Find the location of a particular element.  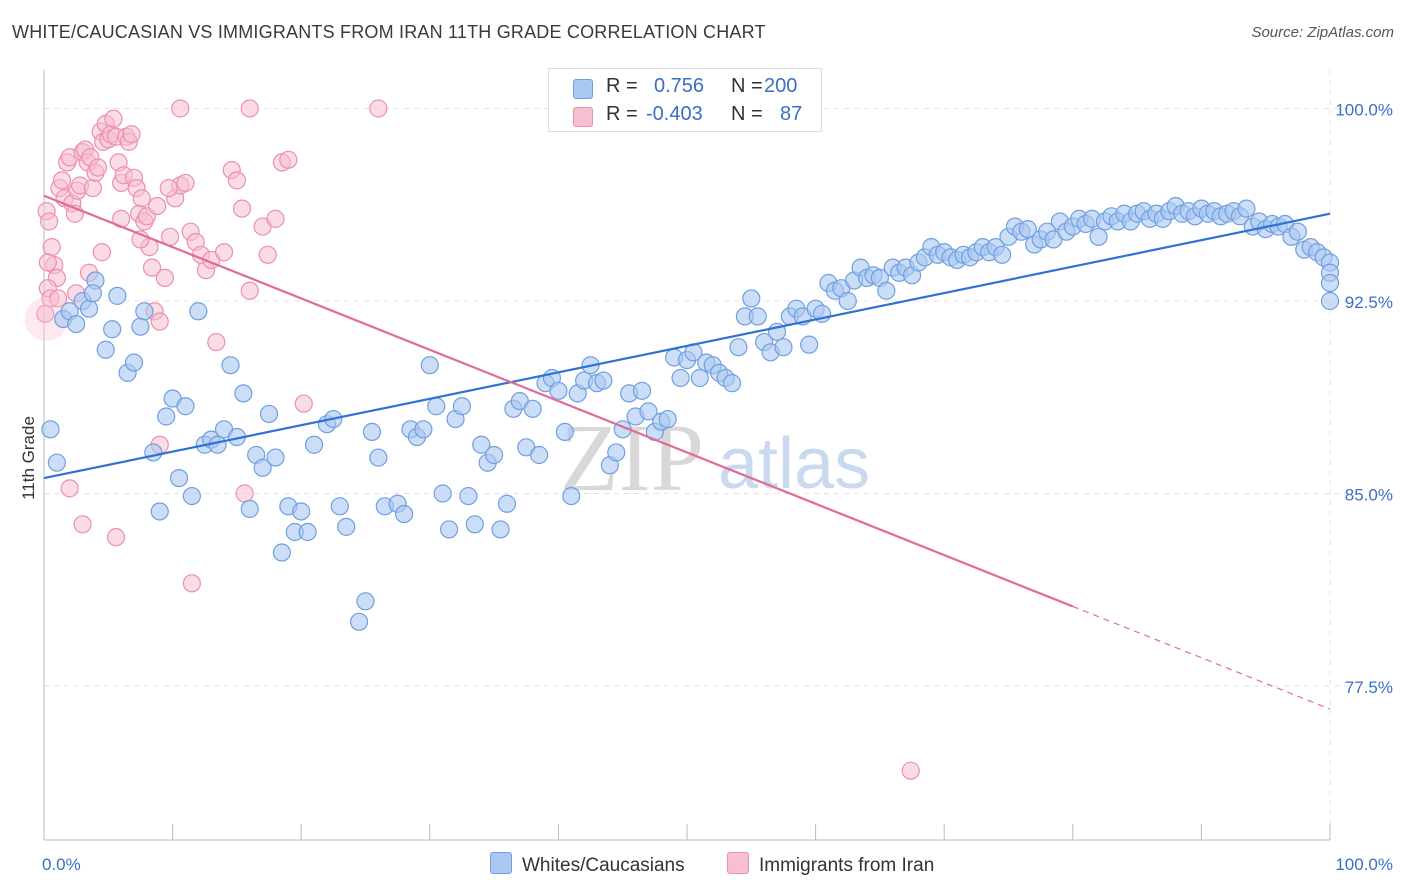

y-tick-label: 100.0% is located at coordinates (1364, 110).